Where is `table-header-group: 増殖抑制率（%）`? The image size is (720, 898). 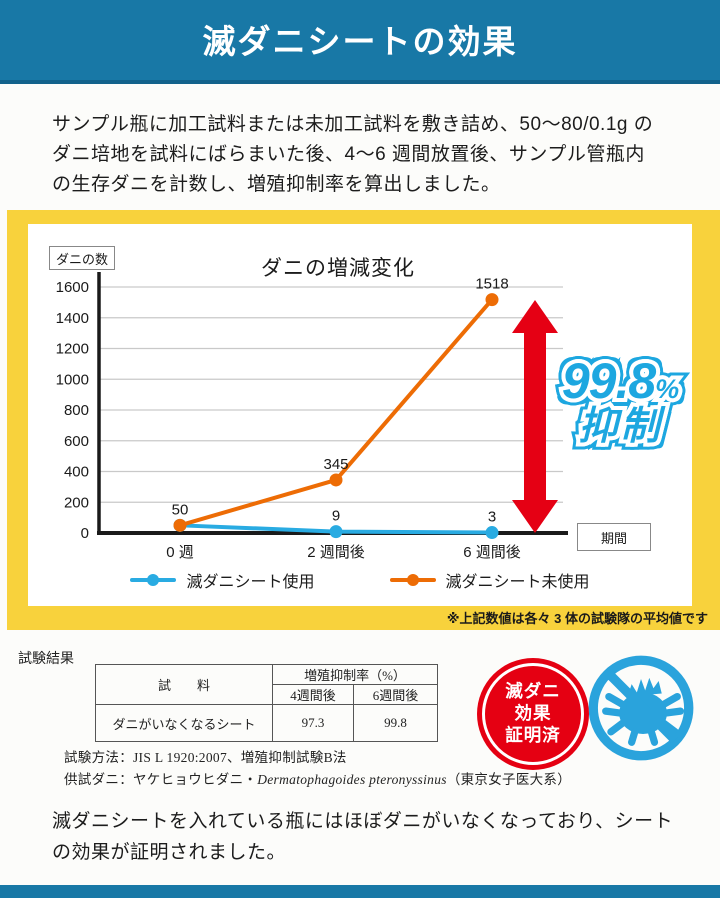
table-header-group: 増殖抑制率（%） is located at coordinates (355, 674).